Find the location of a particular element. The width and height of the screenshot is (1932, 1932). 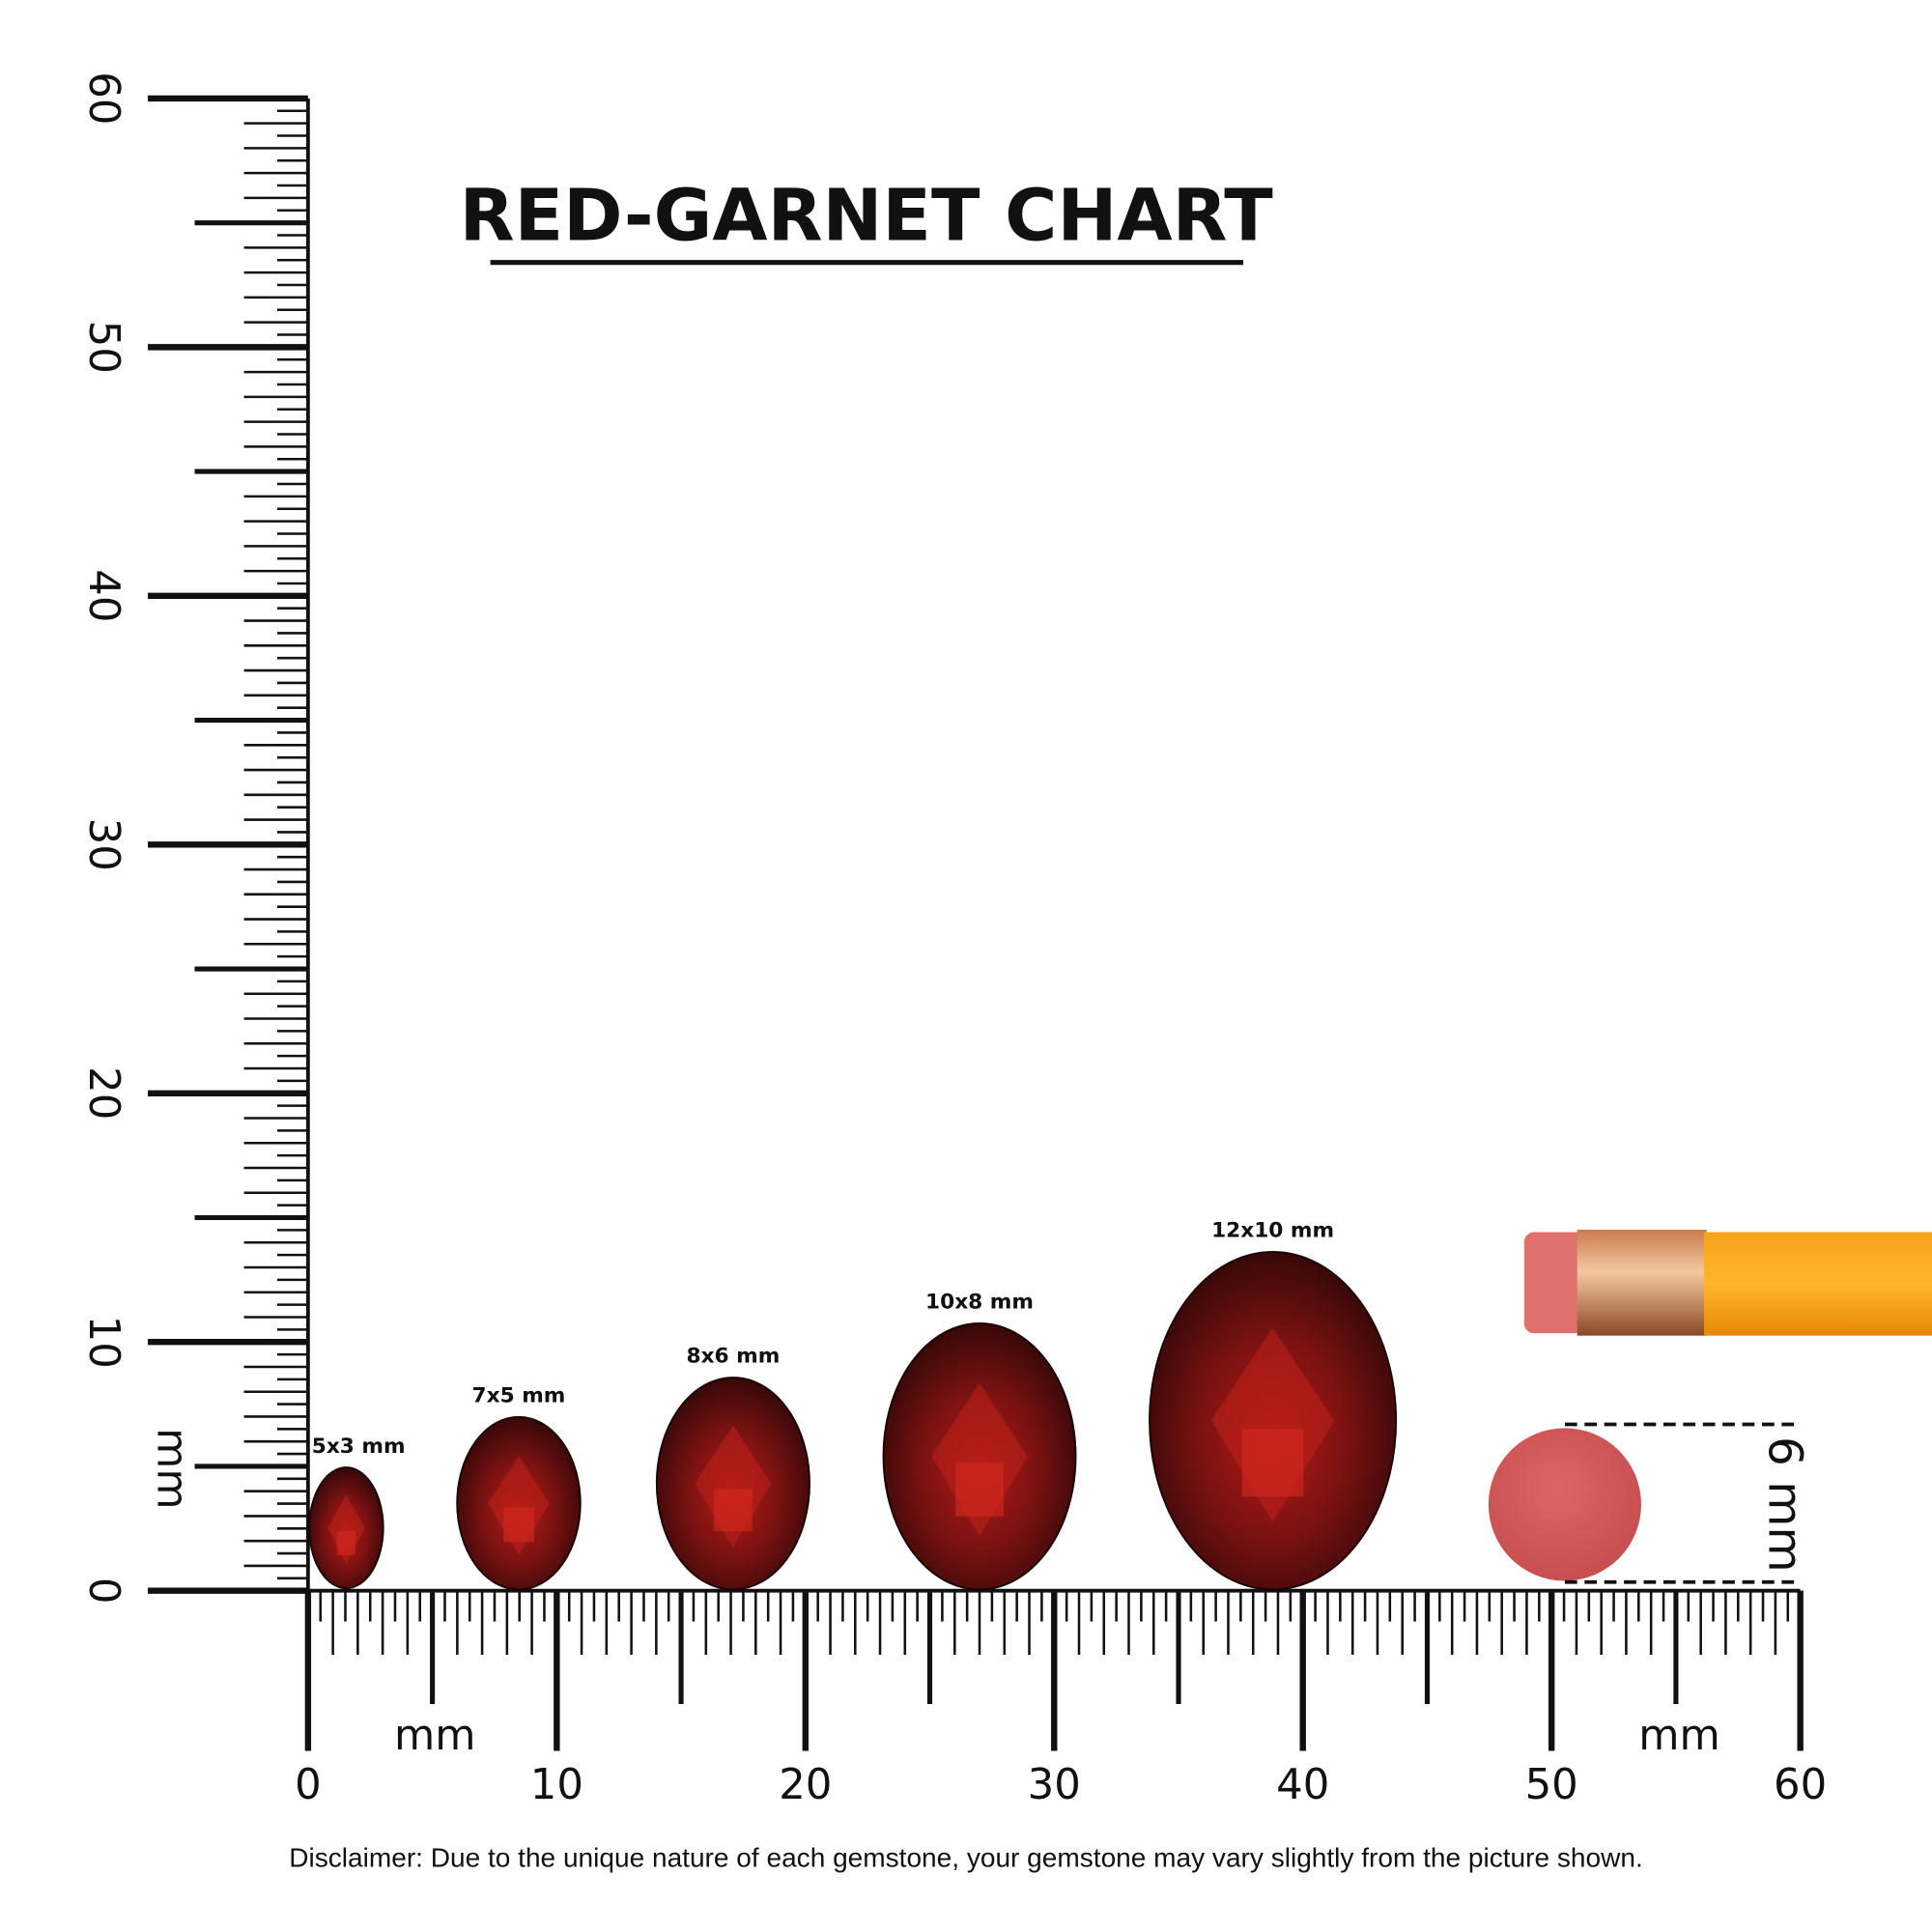

pencil is located at coordinates (1727, 1282).